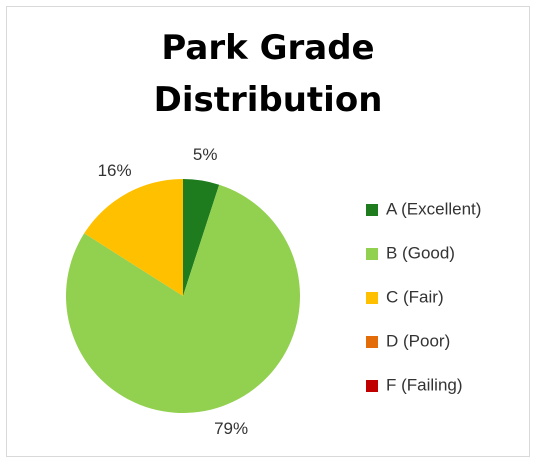 The image size is (537, 463). Describe the element at coordinates (415, 296) in the screenshot. I see `legend-label: C (Fair)` at that location.